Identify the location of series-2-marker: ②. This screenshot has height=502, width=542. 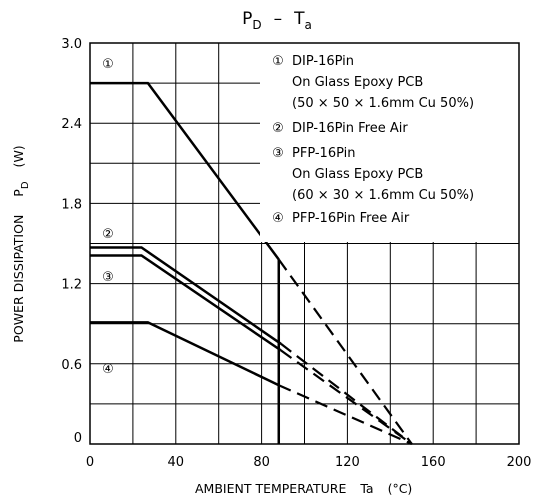
(108, 234).